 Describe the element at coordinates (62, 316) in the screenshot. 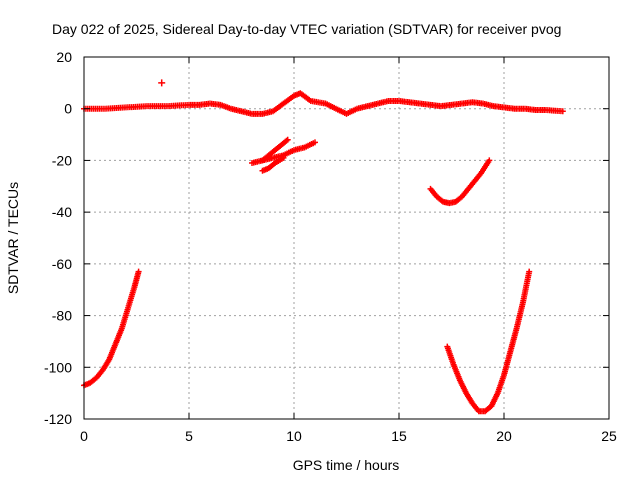

I see `y-tick-label: -80` at that location.